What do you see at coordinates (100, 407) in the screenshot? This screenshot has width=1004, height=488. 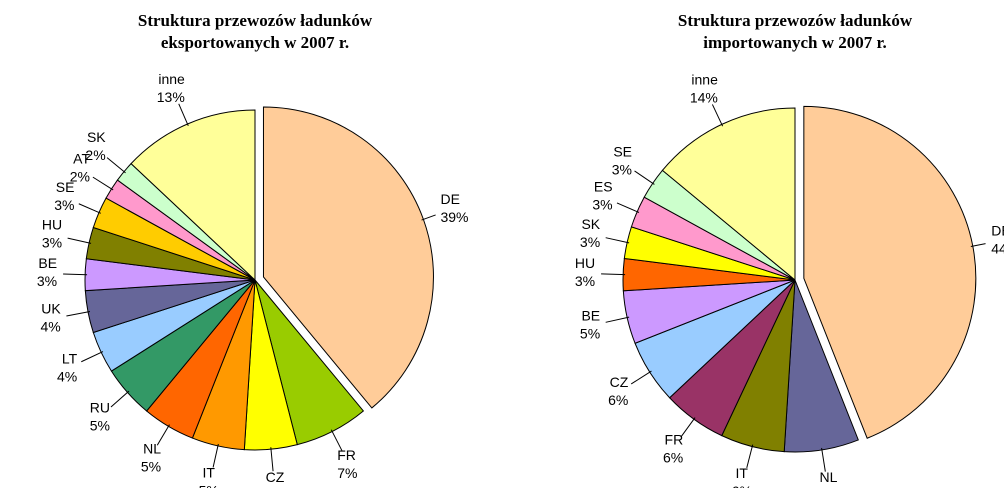 I see `slice-category: RU` at bounding box center [100, 407].